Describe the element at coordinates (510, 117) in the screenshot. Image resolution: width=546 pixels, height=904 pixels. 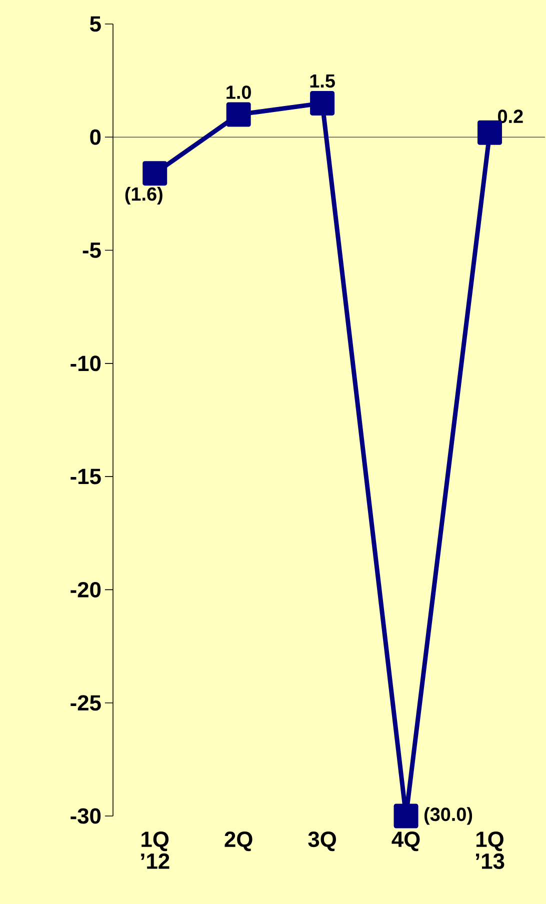
I see `data-label: 0.2` at that location.